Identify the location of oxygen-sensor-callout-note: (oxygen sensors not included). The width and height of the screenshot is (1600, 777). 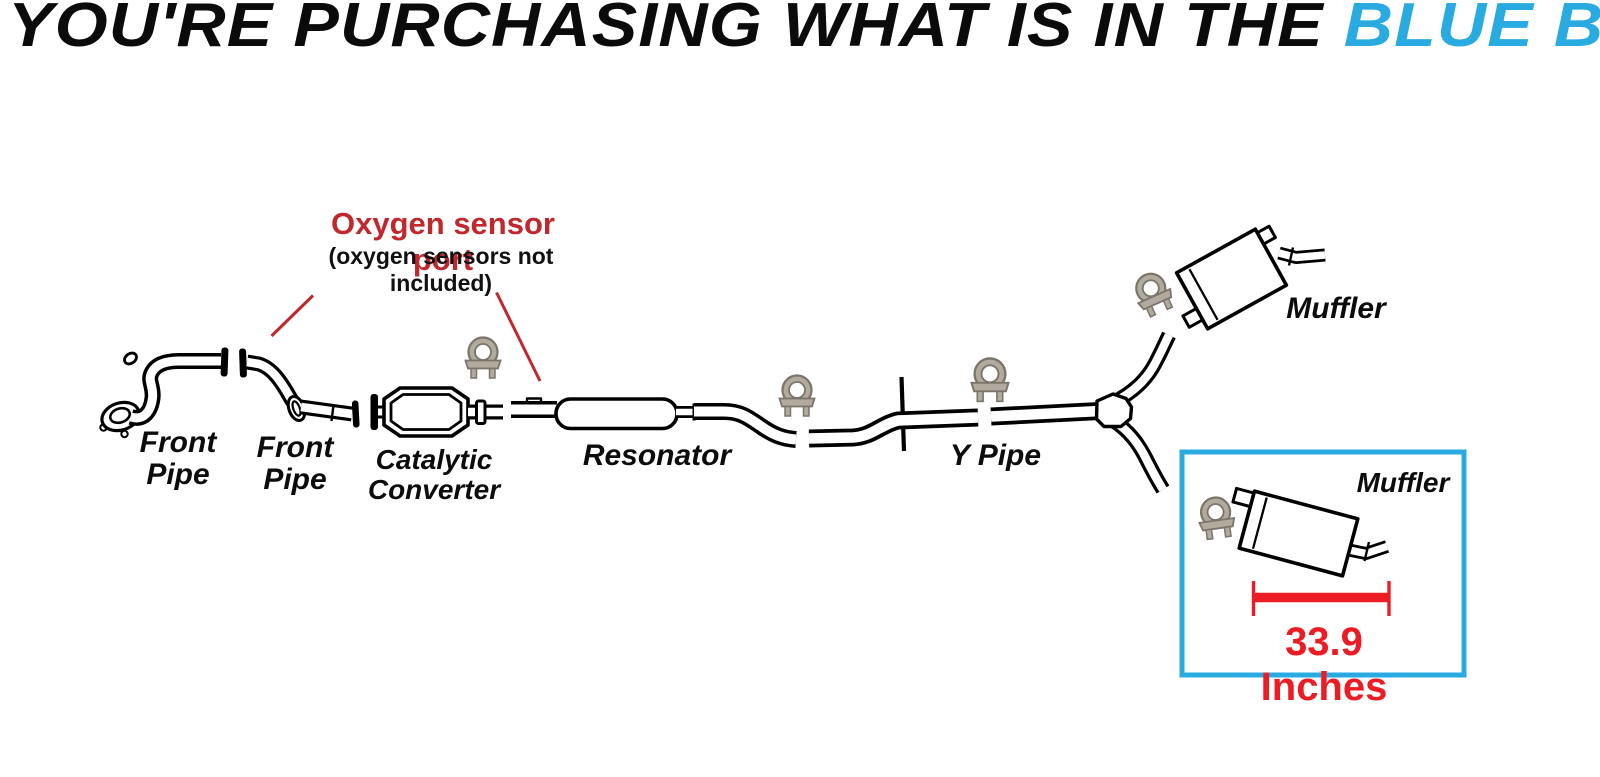
(441, 269).